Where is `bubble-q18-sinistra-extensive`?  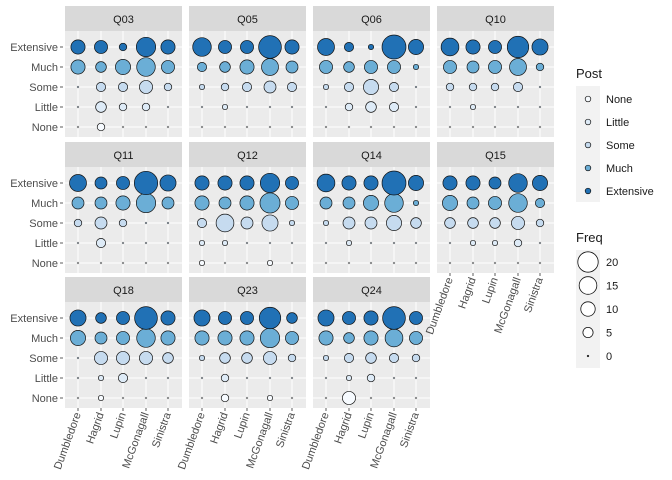 bubble-q18-sinistra-extensive is located at coordinates (168, 318).